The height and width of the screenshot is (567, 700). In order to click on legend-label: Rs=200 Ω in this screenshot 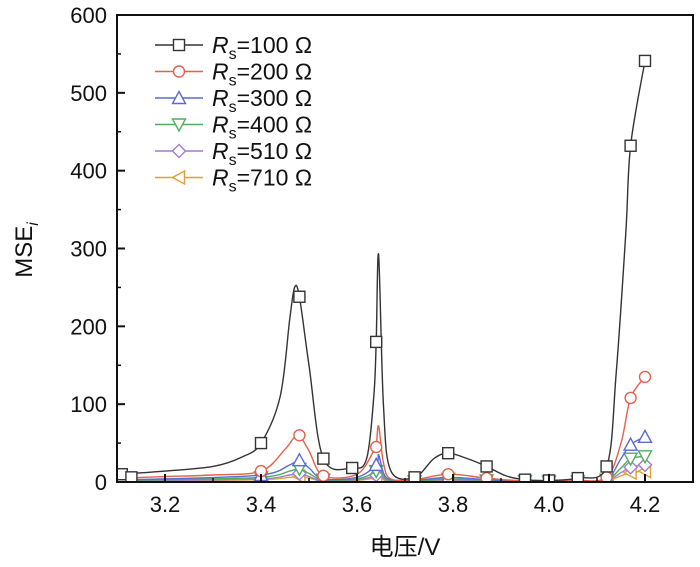, I will do `click(262, 74)`.